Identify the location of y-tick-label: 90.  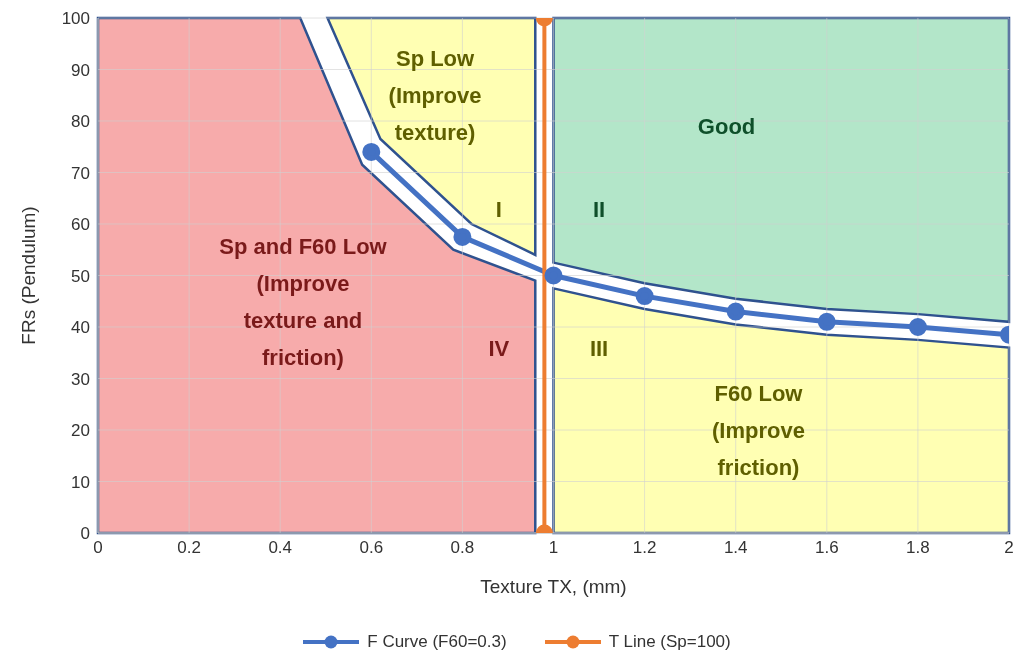
(80, 70).